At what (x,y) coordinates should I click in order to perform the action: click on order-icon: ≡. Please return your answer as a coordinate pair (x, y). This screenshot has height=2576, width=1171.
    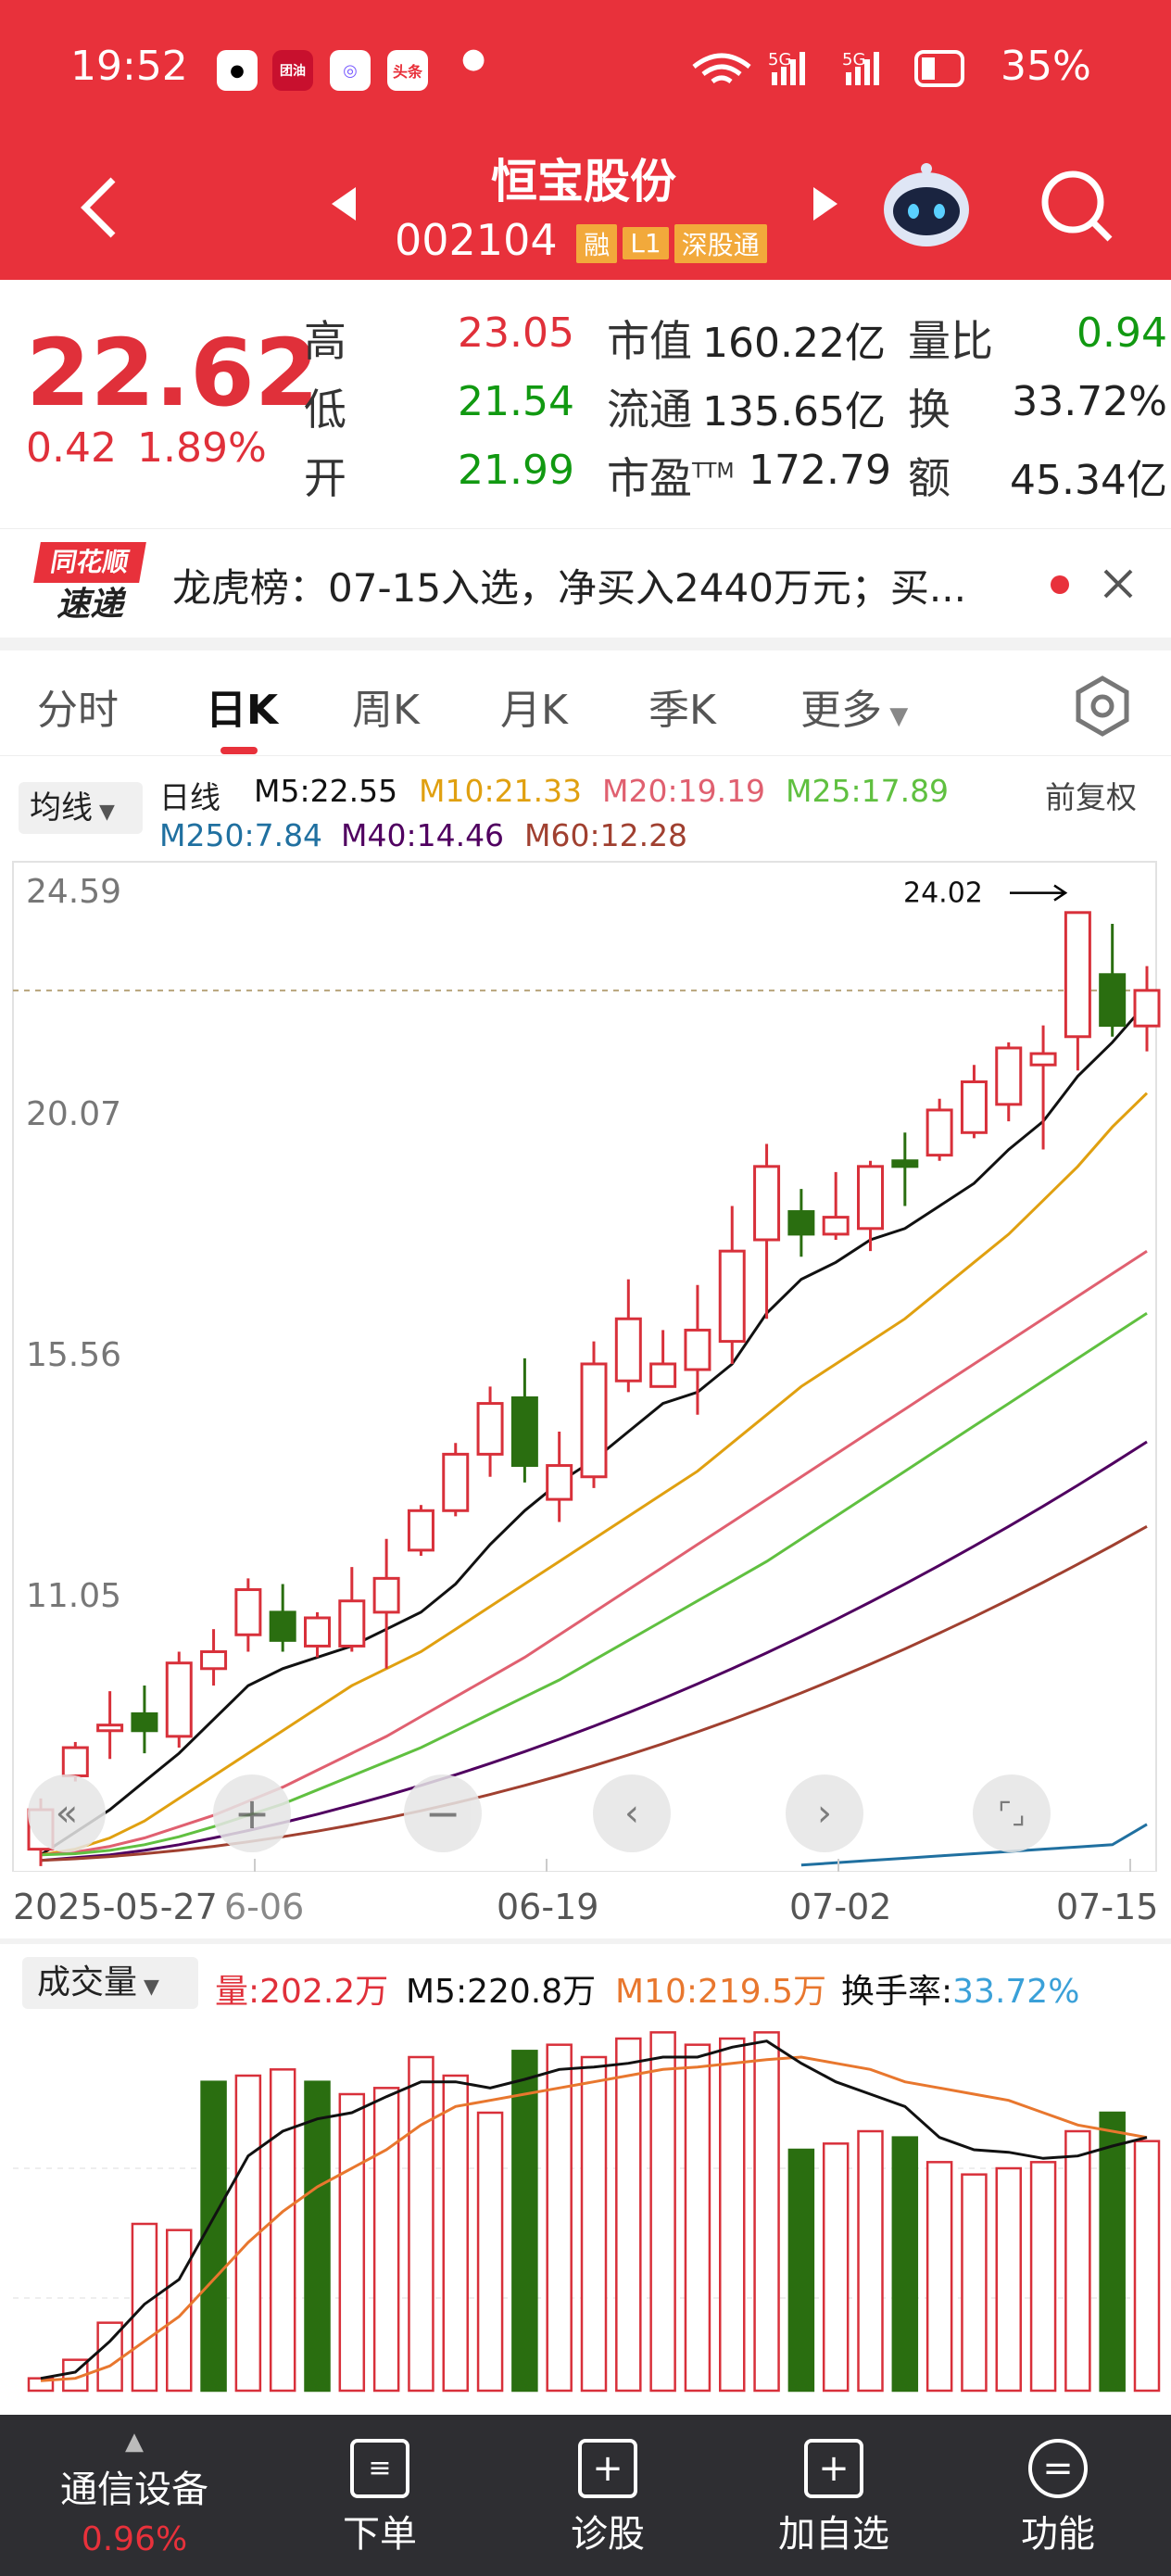
    Looking at the image, I should click on (380, 2468).